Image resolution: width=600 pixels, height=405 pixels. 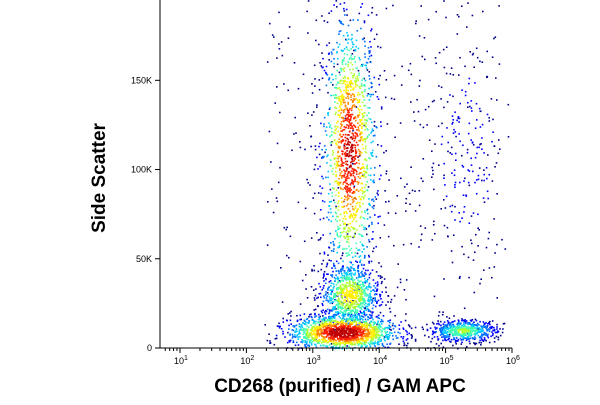 I want to click on x-tick-label: 105, so click(x=447, y=360).